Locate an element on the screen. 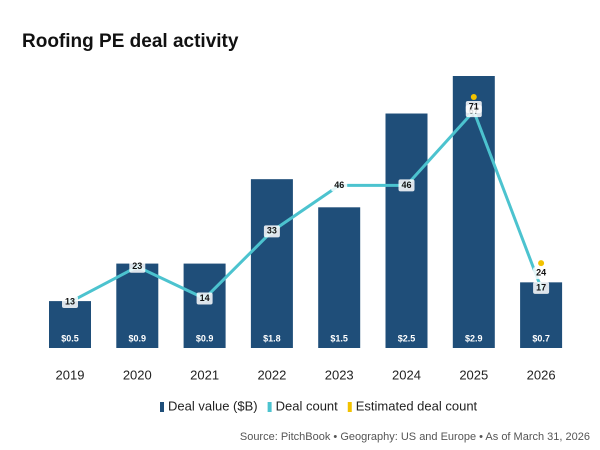 The width and height of the screenshot is (600, 450). bar-value-label: $0.7 is located at coordinates (541, 338).